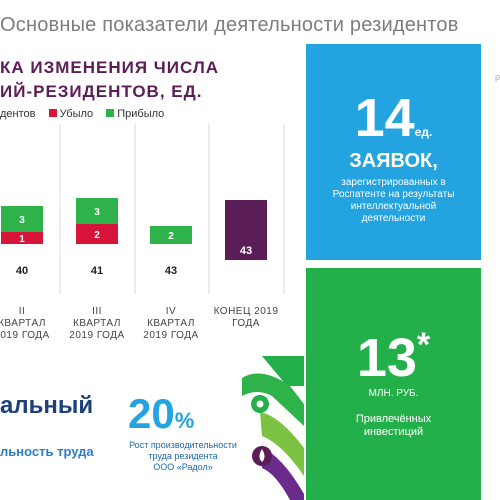 The width and height of the screenshot is (500, 500). What do you see at coordinates (393, 206) in the screenshot?
I see `applications-caption-line: интеллектуальной` at bounding box center [393, 206].